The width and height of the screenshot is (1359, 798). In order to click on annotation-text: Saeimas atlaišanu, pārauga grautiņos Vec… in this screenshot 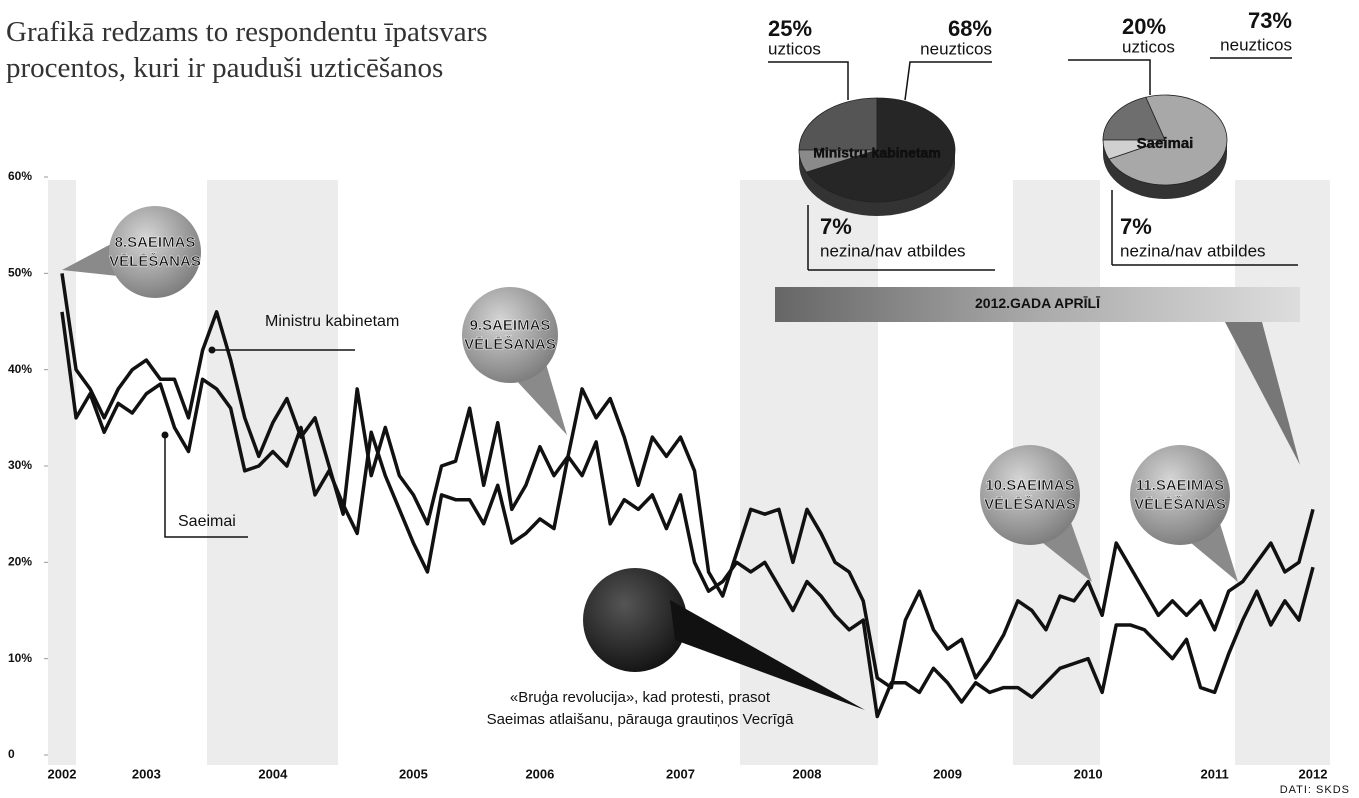, I will do `click(641, 719)`.